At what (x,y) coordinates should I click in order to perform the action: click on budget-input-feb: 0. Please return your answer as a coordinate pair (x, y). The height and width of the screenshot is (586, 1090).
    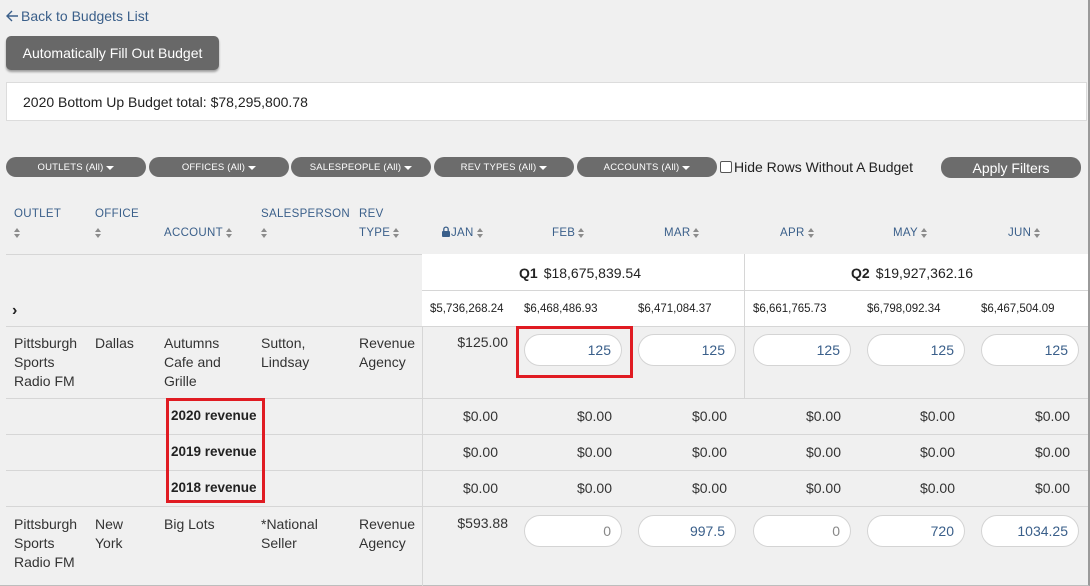
    Looking at the image, I should click on (573, 531).